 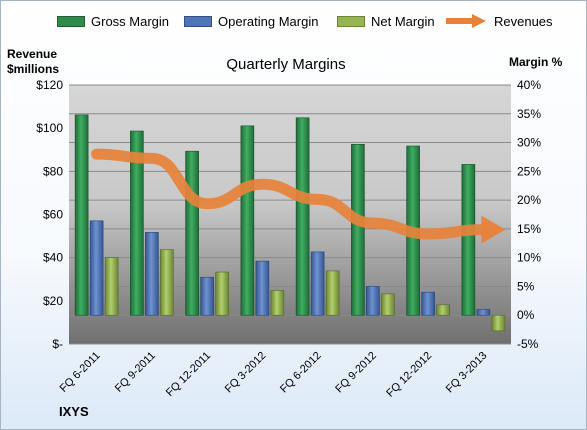 What do you see at coordinates (536, 62) in the screenshot?
I see `right-axis-title: Margin %` at bounding box center [536, 62].